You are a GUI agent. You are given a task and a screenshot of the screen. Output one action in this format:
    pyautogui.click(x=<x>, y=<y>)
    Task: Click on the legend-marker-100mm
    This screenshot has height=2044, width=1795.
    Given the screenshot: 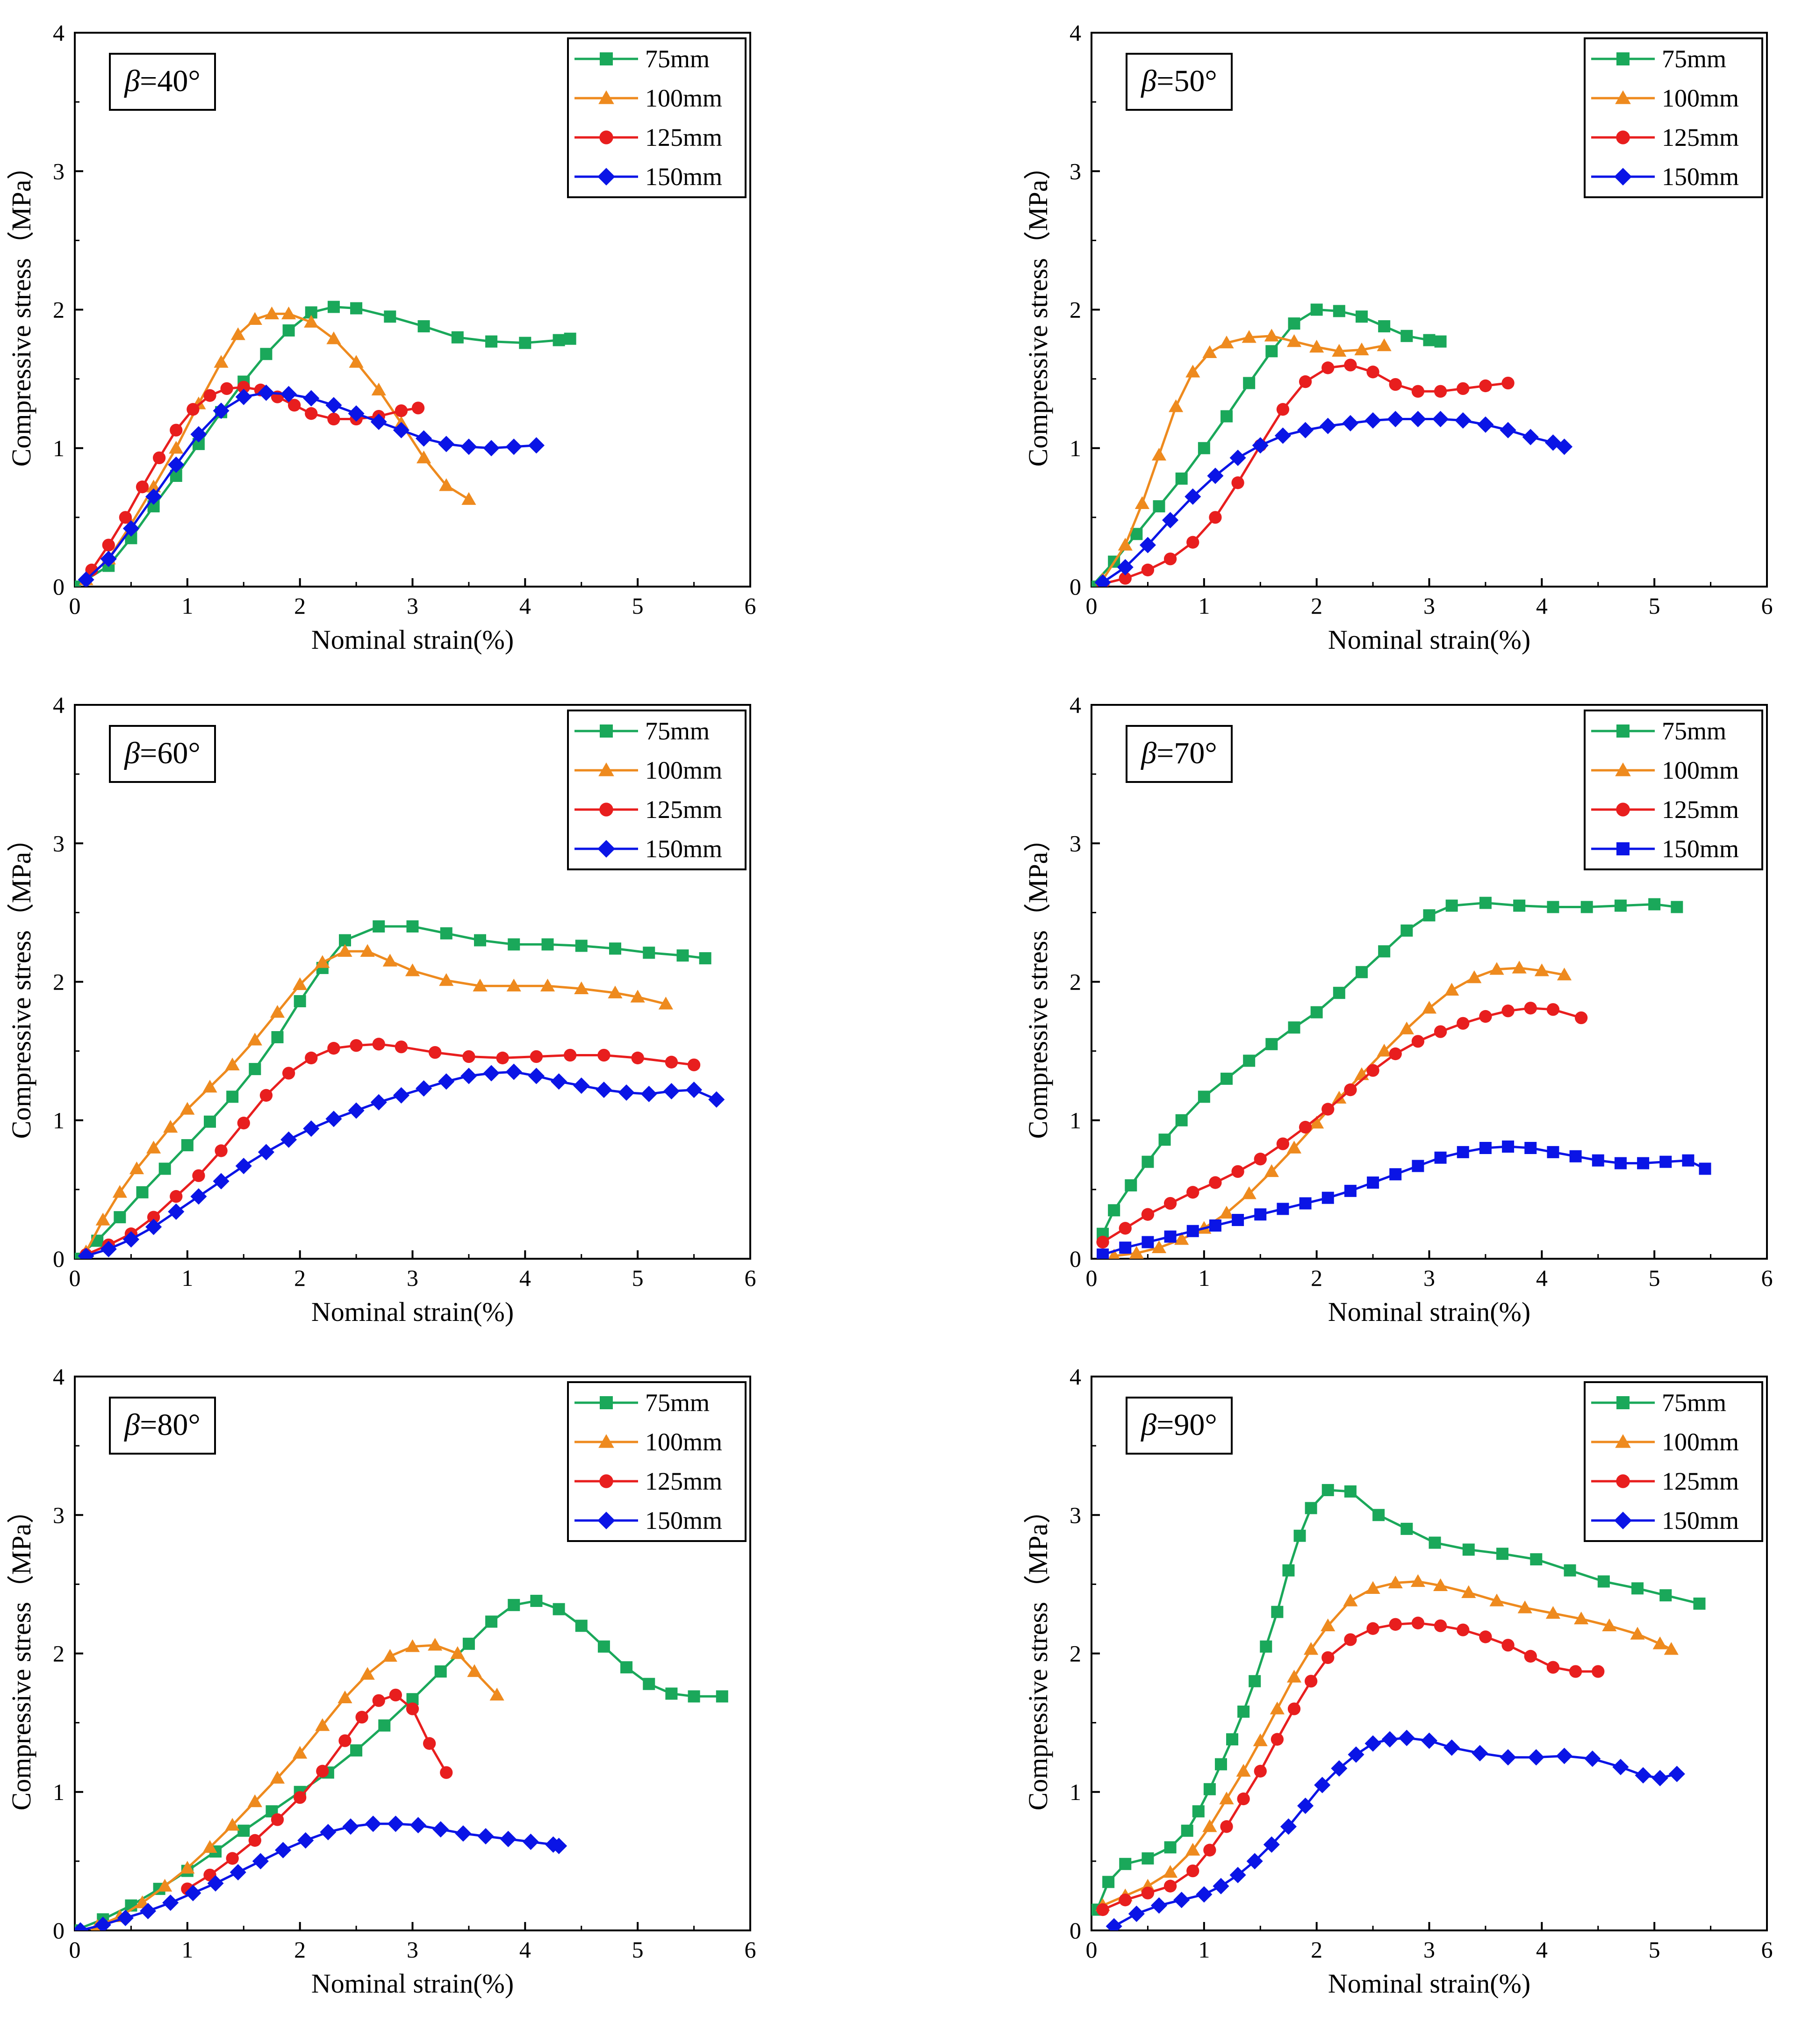 What is the action you would take?
    pyautogui.click(x=1623, y=1441)
    